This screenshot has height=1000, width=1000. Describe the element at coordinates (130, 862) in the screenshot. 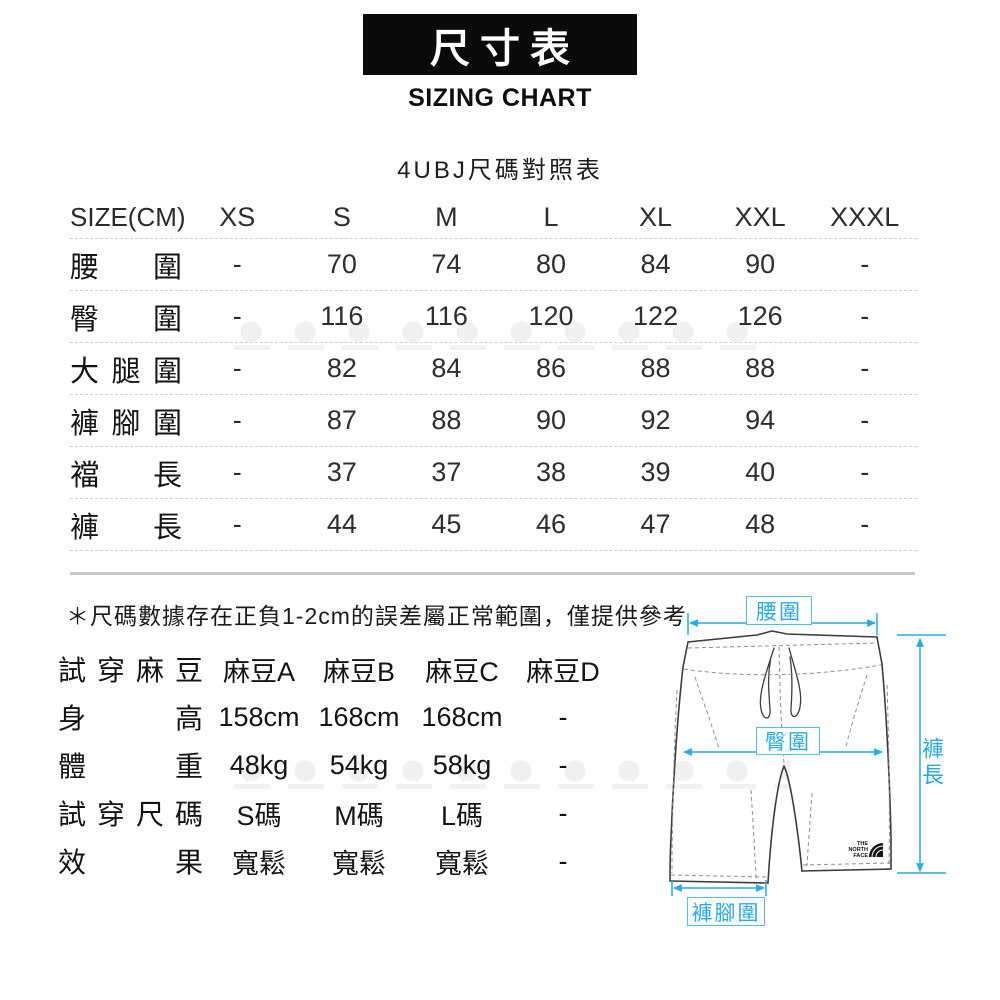

I see `row-label: 效果` at that location.